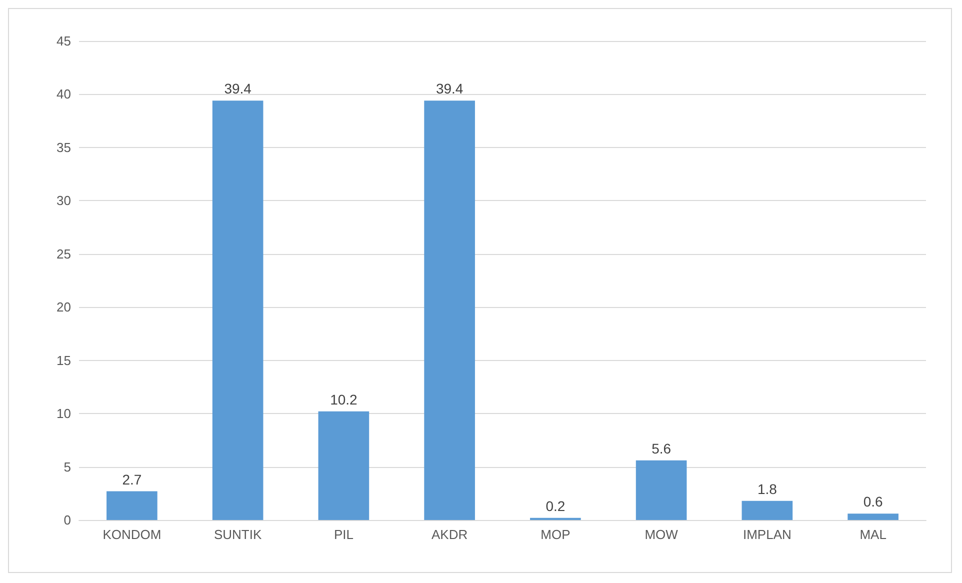 This screenshot has height=583, width=962. What do you see at coordinates (344, 534) in the screenshot?
I see `x-tick-label: PIL` at bounding box center [344, 534].